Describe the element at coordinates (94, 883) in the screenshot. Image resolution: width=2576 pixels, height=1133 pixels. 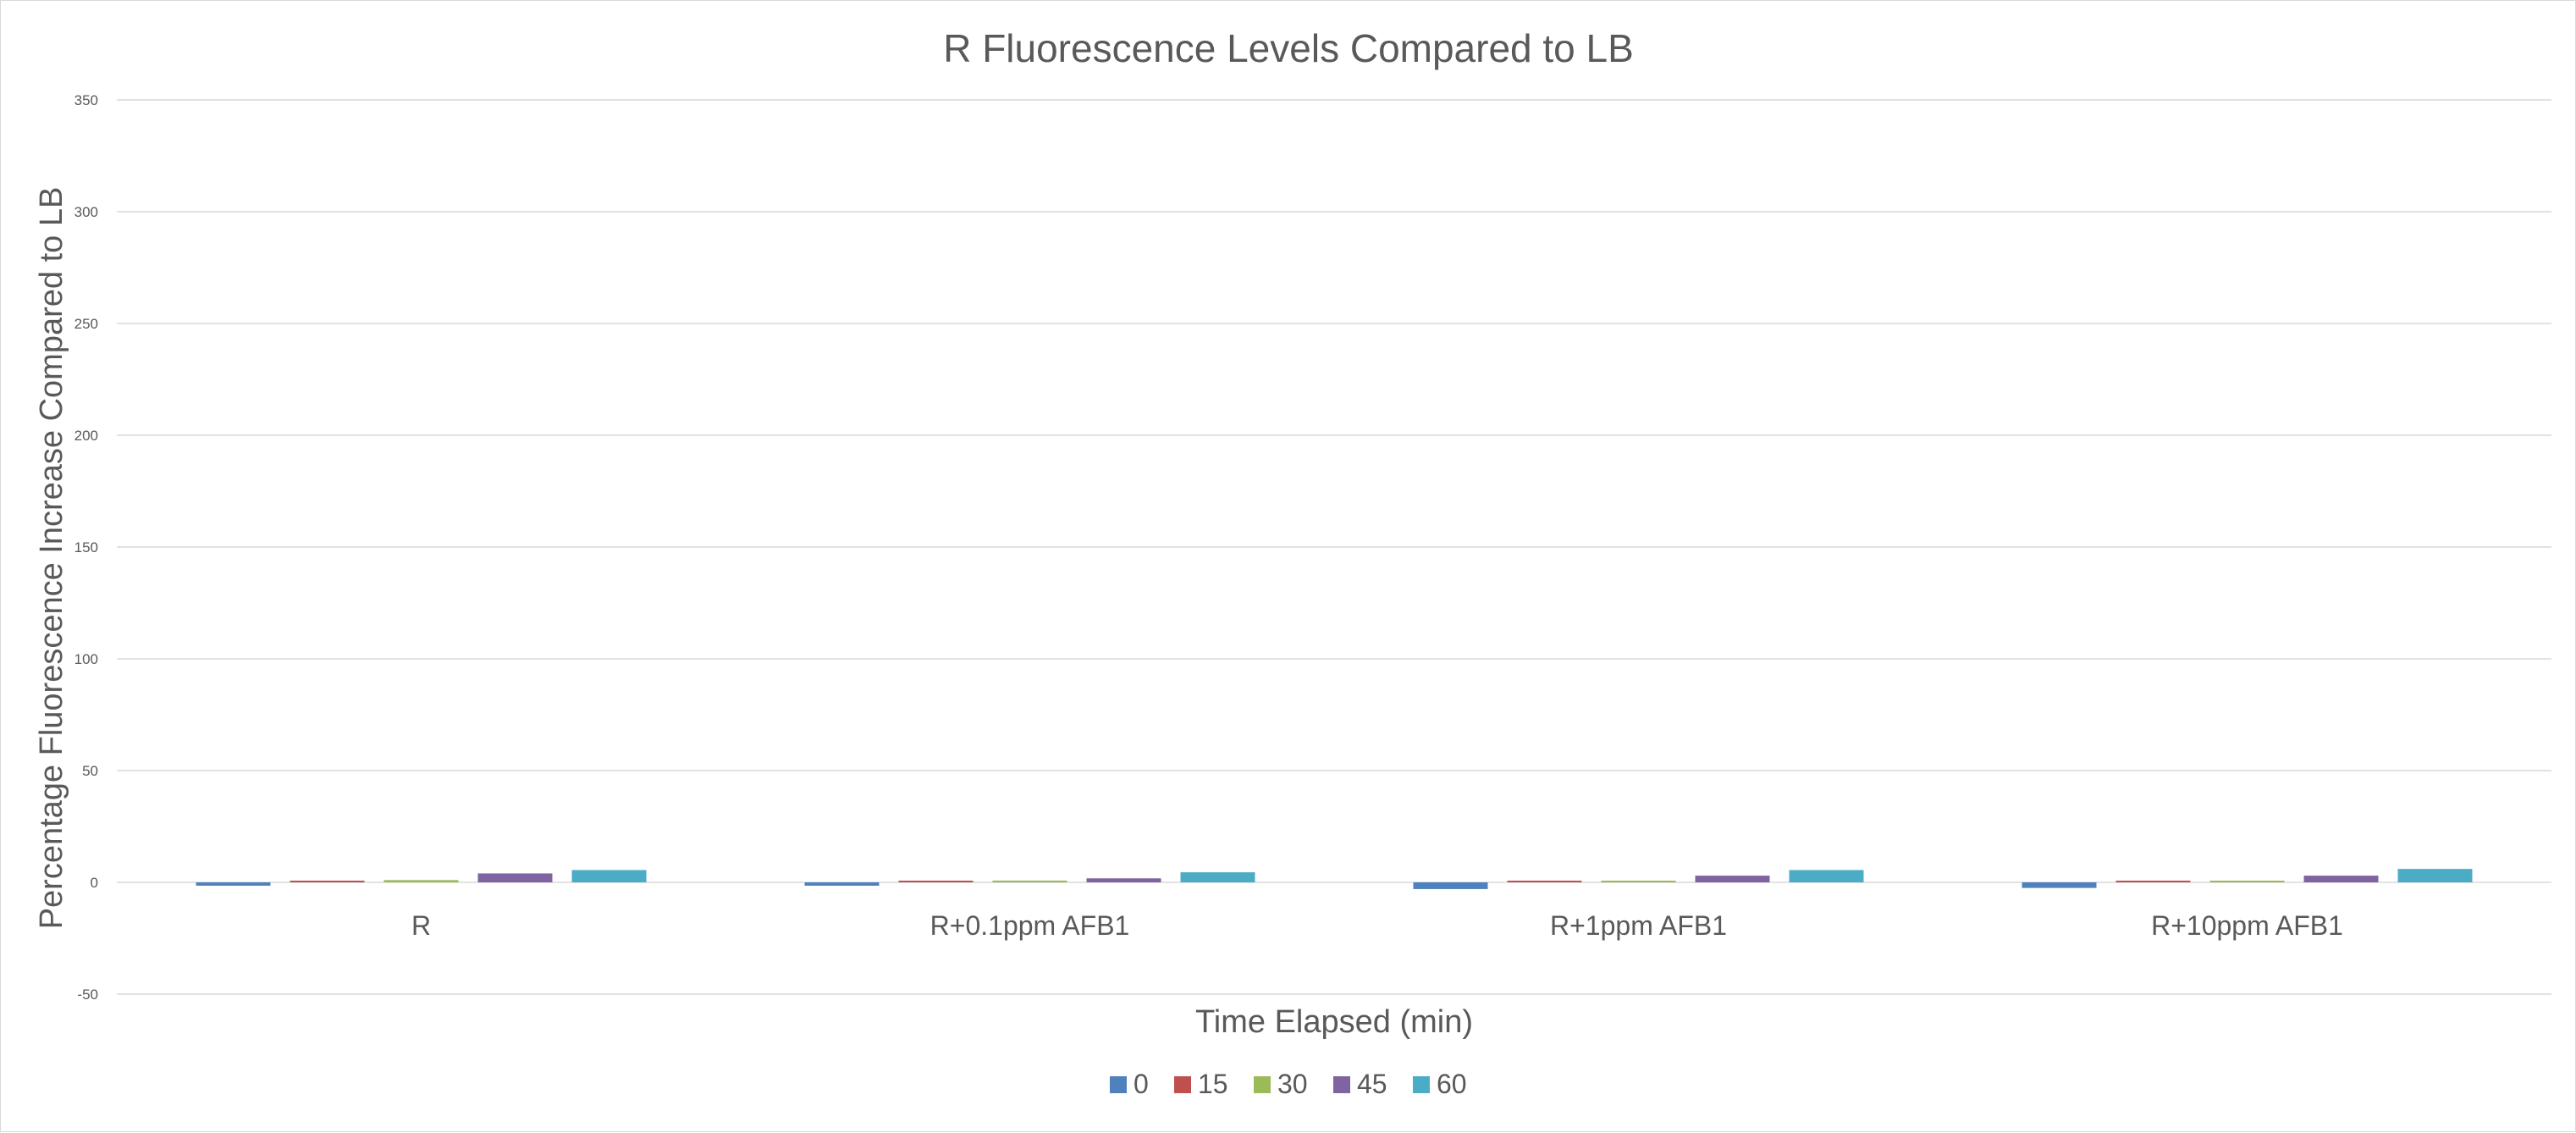
I see `y-tick-label: 0` at that location.